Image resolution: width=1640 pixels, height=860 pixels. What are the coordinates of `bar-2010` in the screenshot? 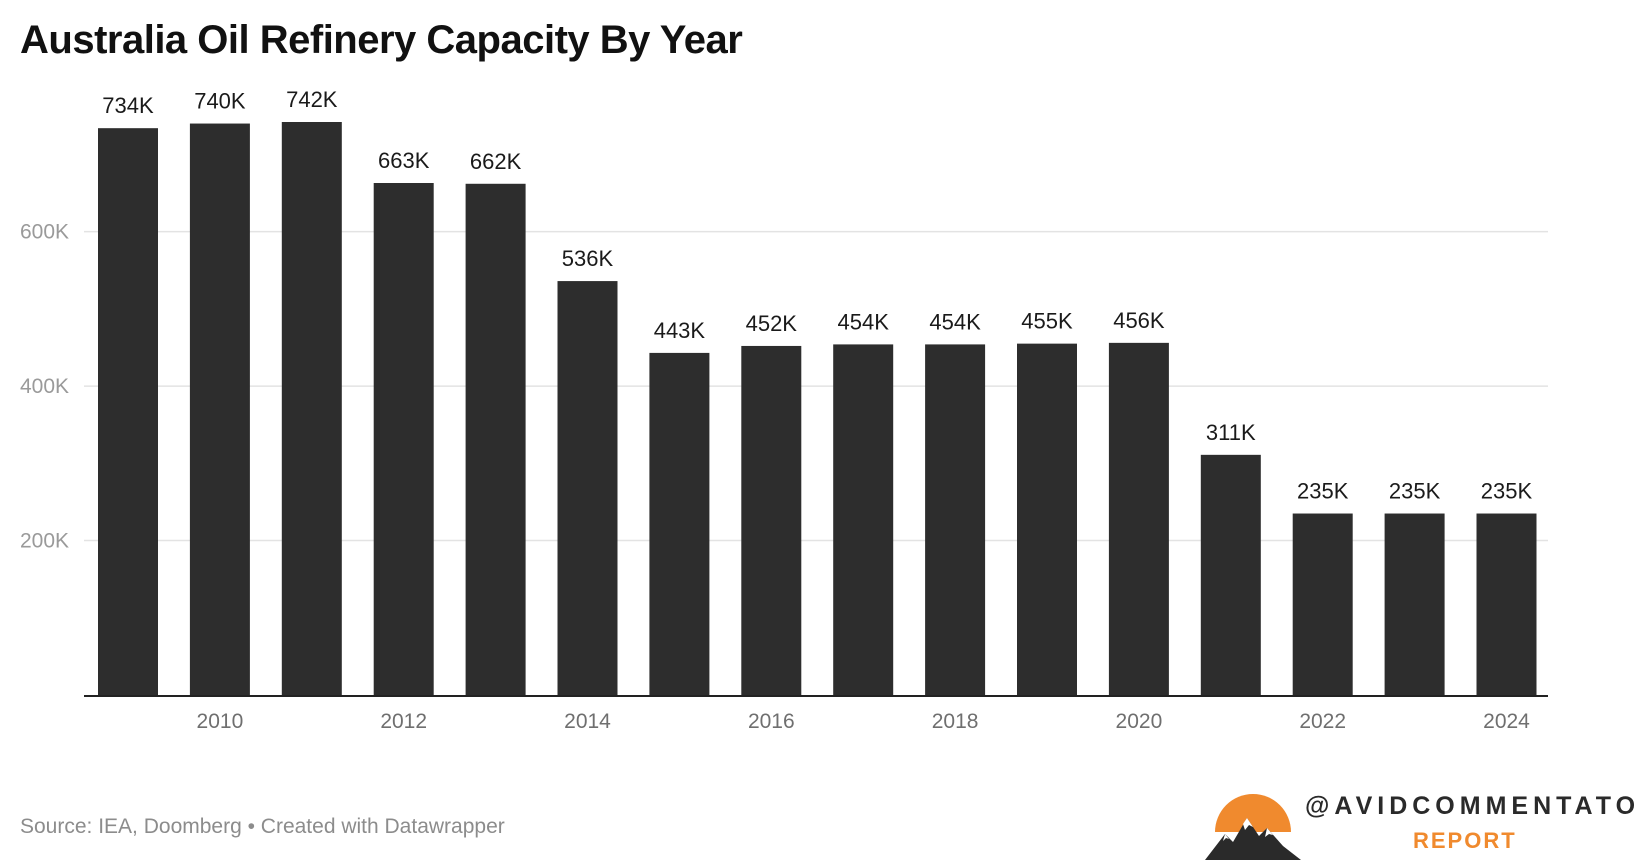 It's located at (219, 409).